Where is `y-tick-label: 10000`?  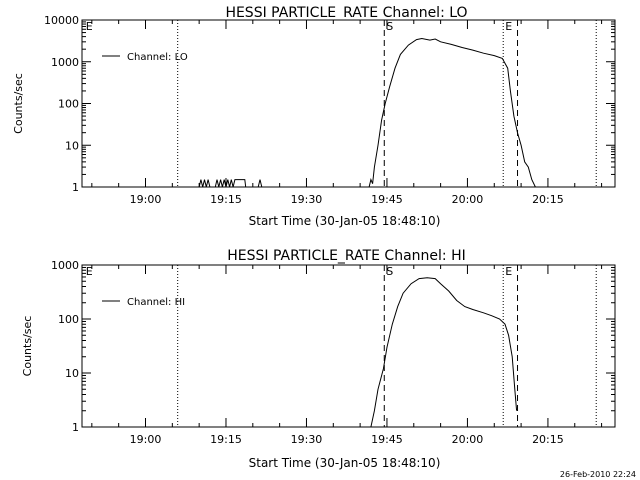 y-tick-label: 10000 is located at coordinates (61, 20).